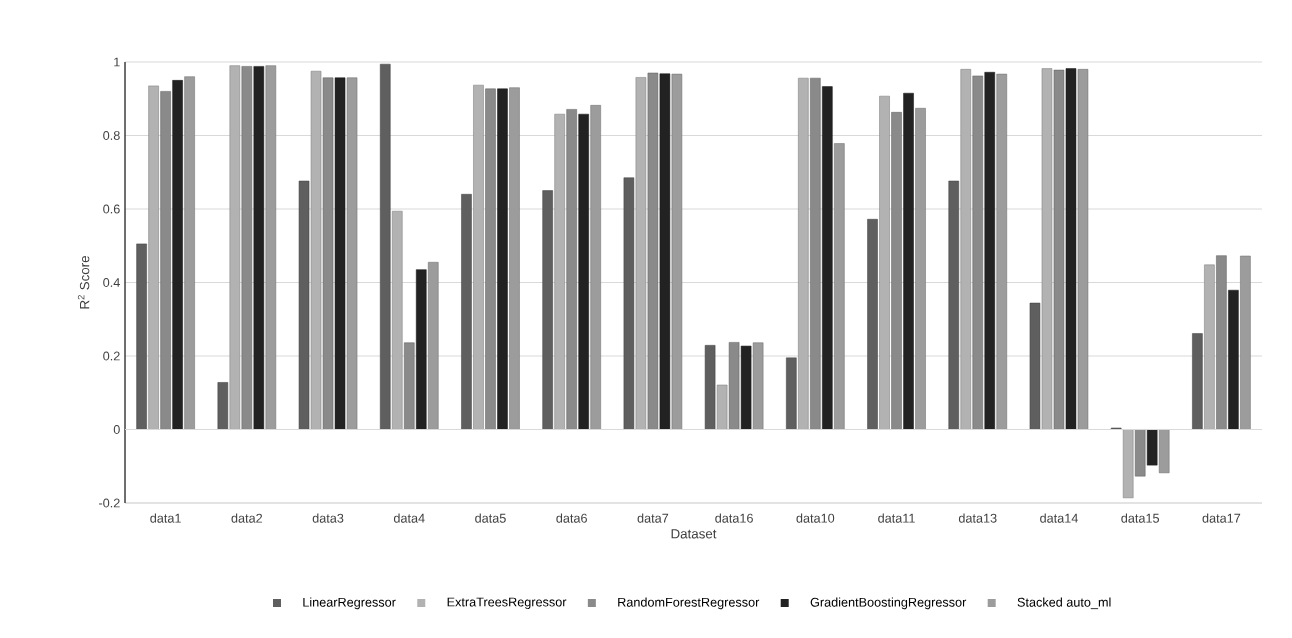 This screenshot has height=638, width=1292. What do you see at coordinates (111, 135) in the screenshot?
I see `y-tick-label: 0.8` at bounding box center [111, 135].